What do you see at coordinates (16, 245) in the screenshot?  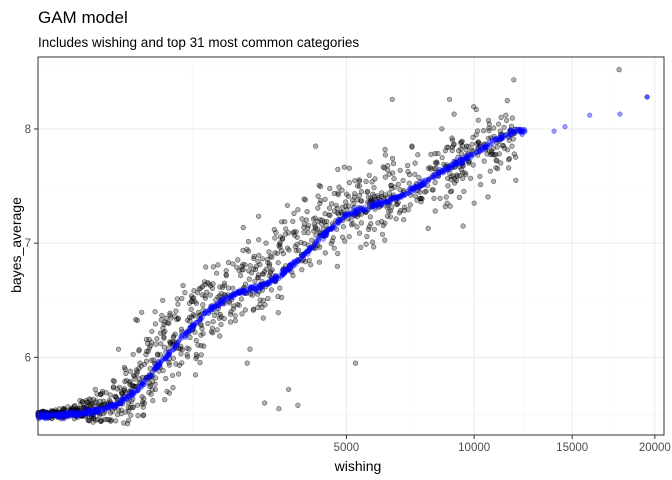 I see `y-axis-title: bayes_average` at bounding box center [16, 245].